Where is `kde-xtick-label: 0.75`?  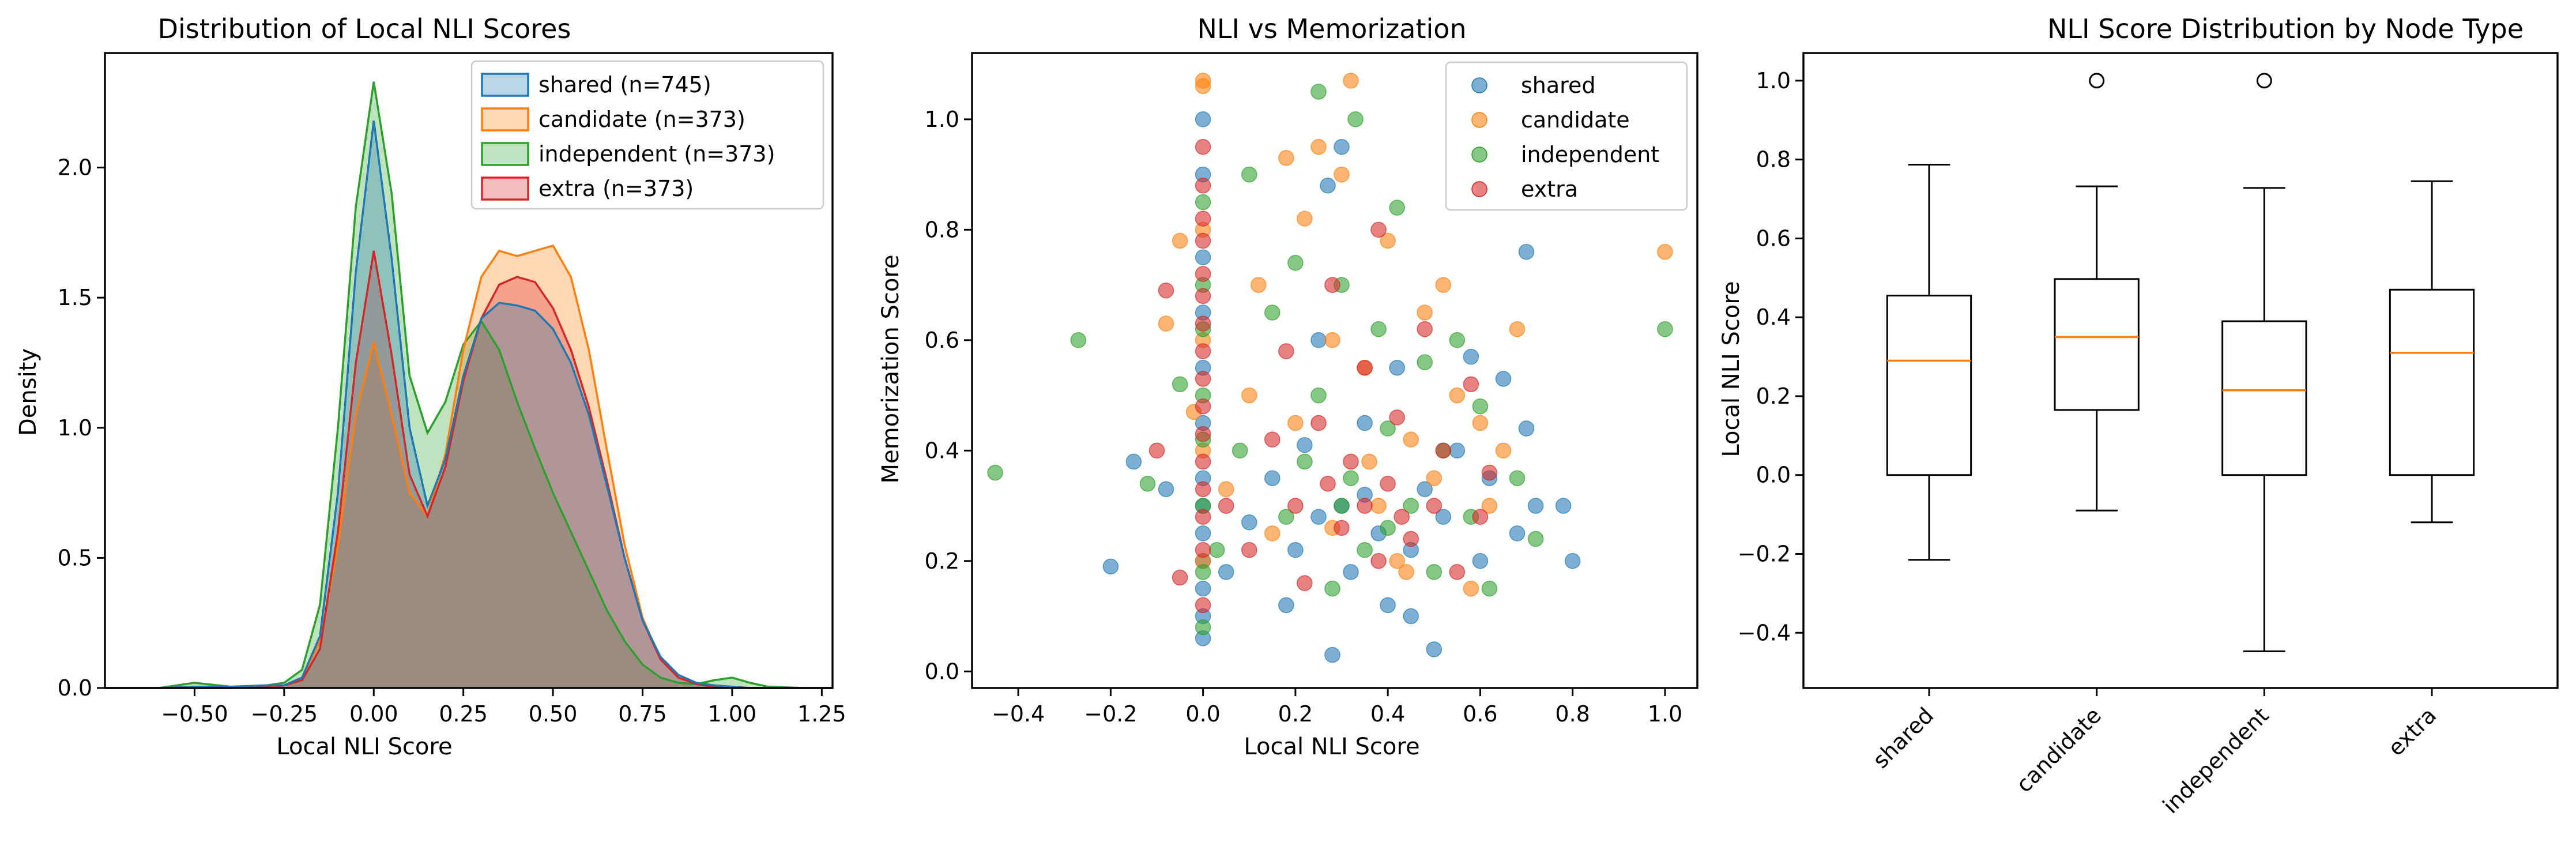 kde-xtick-label: 0.75 is located at coordinates (642, 714).